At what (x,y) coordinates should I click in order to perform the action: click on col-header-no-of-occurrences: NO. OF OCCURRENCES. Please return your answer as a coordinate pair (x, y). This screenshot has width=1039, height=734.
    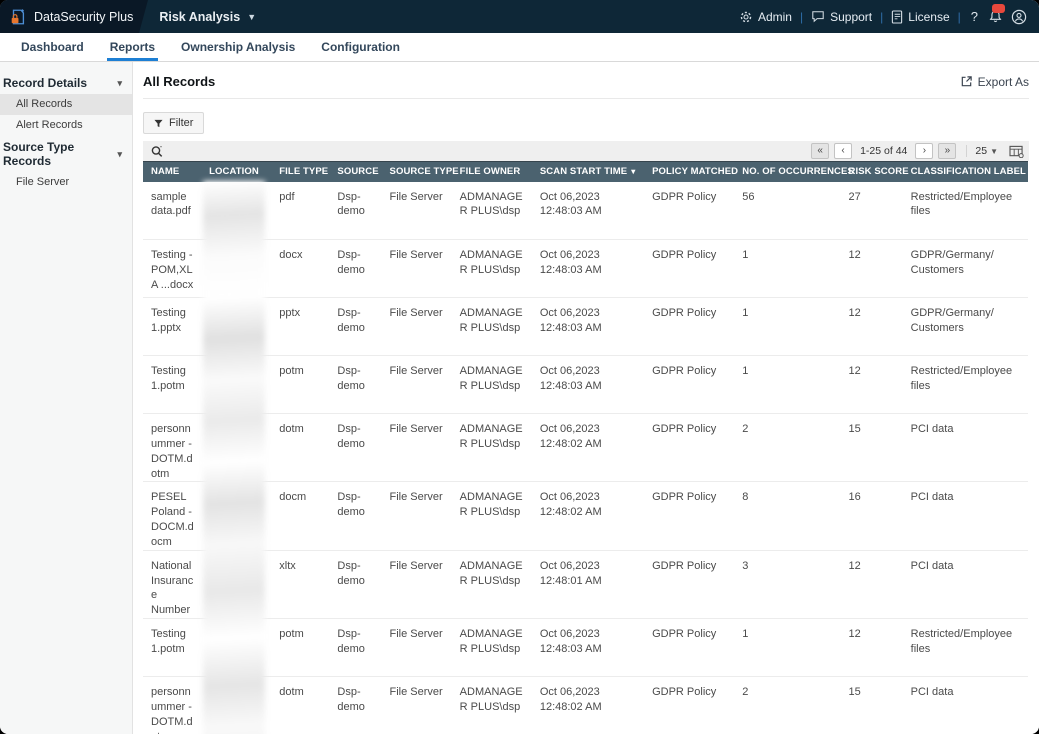
    Looking at the image, I should click on (794, 171).